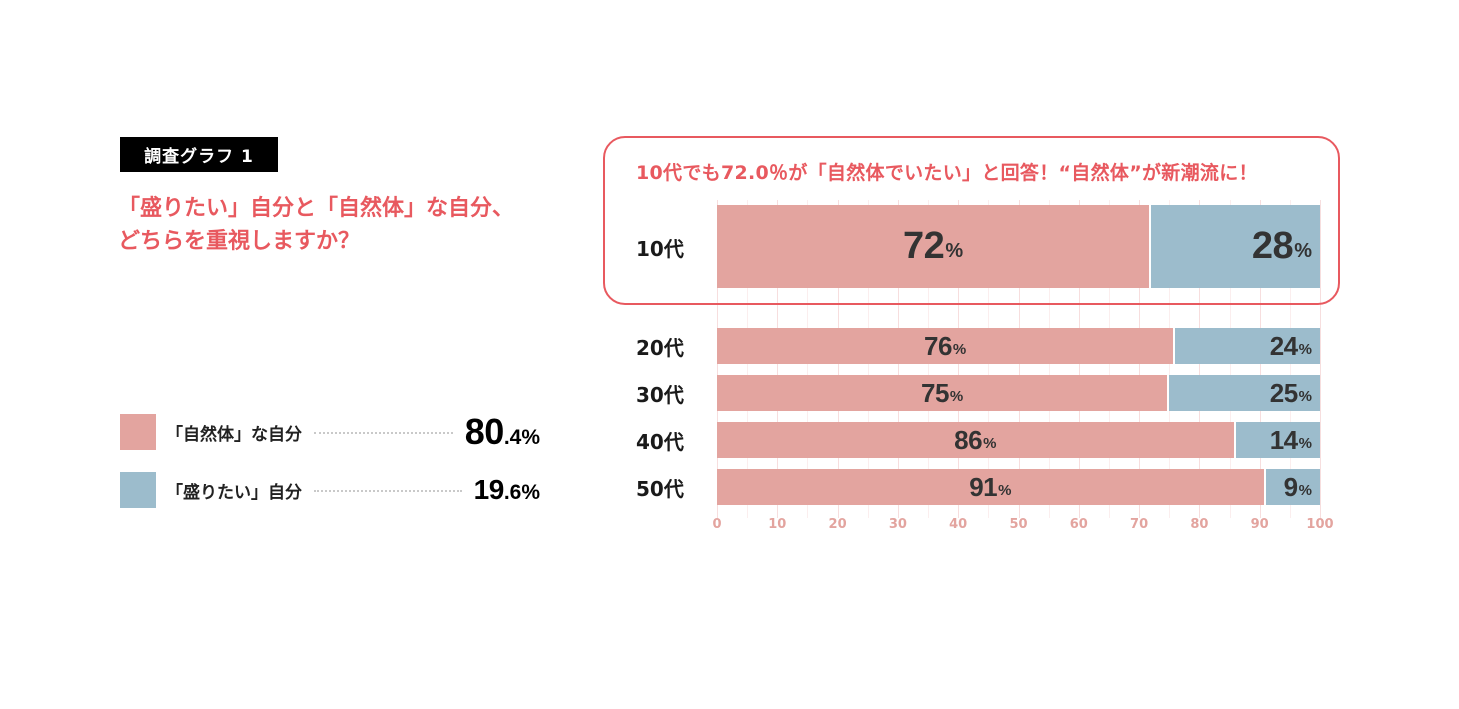 Image resolution: width=1459 pixels, height=709 pixels. I want to click on x-tick-label: 70, so click(1139, 524).